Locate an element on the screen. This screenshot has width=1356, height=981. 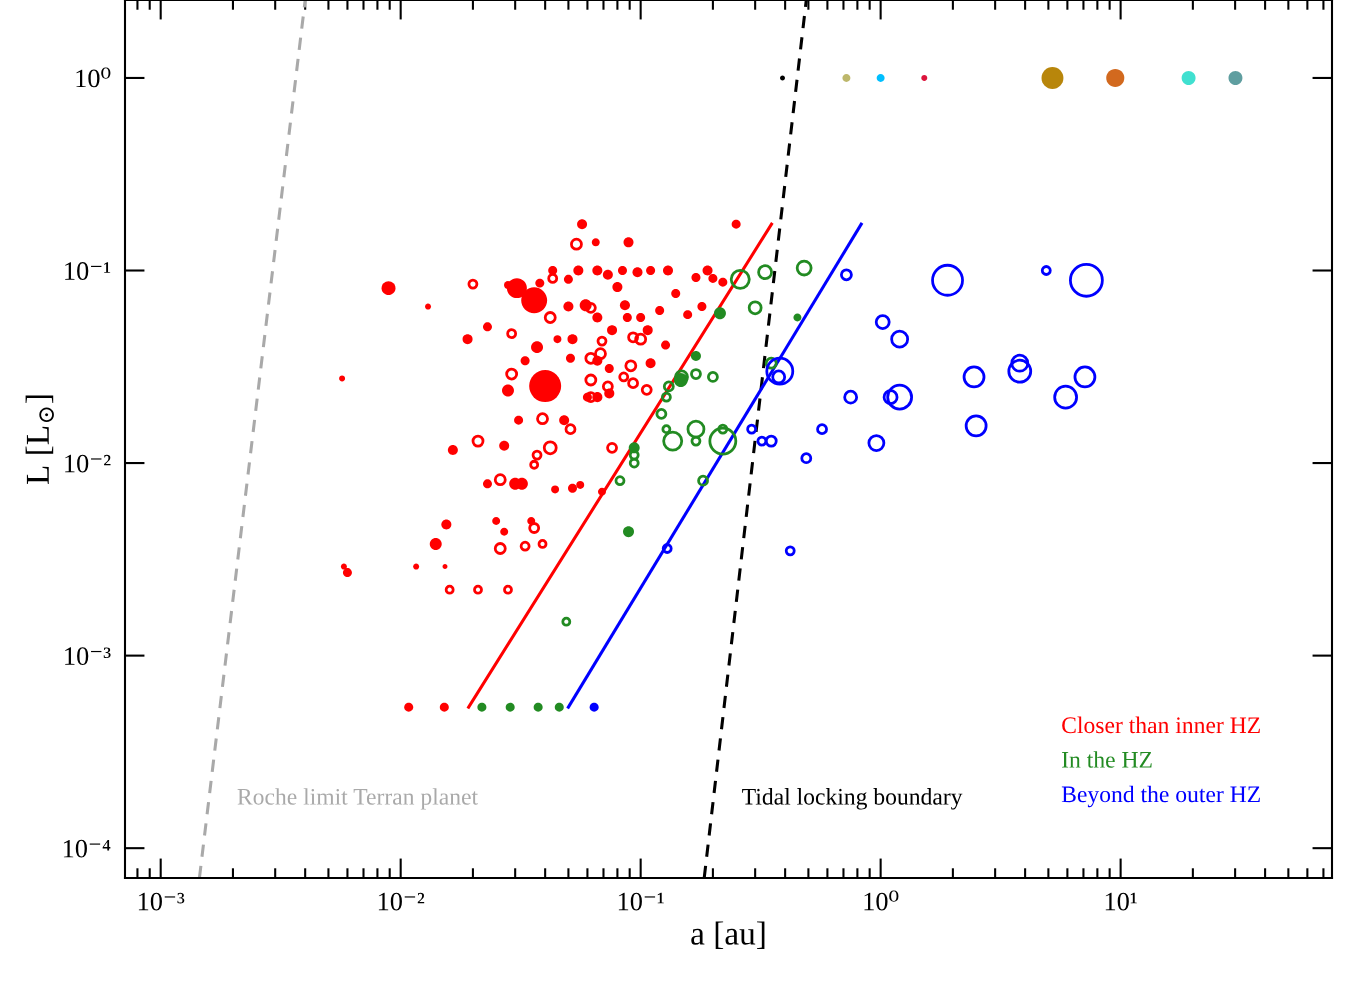
text: Closer than inner HZ is located at coordinates (1161, 725).